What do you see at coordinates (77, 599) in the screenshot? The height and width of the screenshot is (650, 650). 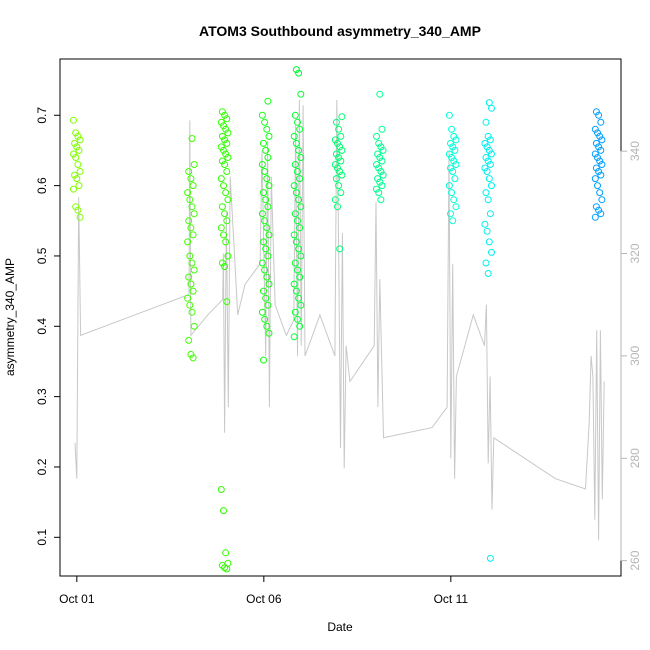 I see `x-tick-label: Oct 01` at bounding box center [77, 599].